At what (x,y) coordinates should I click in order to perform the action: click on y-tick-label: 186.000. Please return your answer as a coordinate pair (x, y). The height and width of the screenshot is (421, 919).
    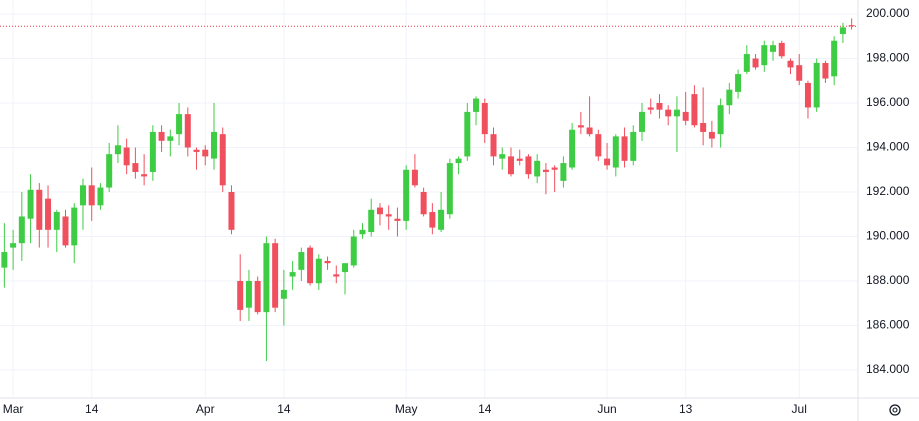
    Looking at the image, I should click on (888, 325).